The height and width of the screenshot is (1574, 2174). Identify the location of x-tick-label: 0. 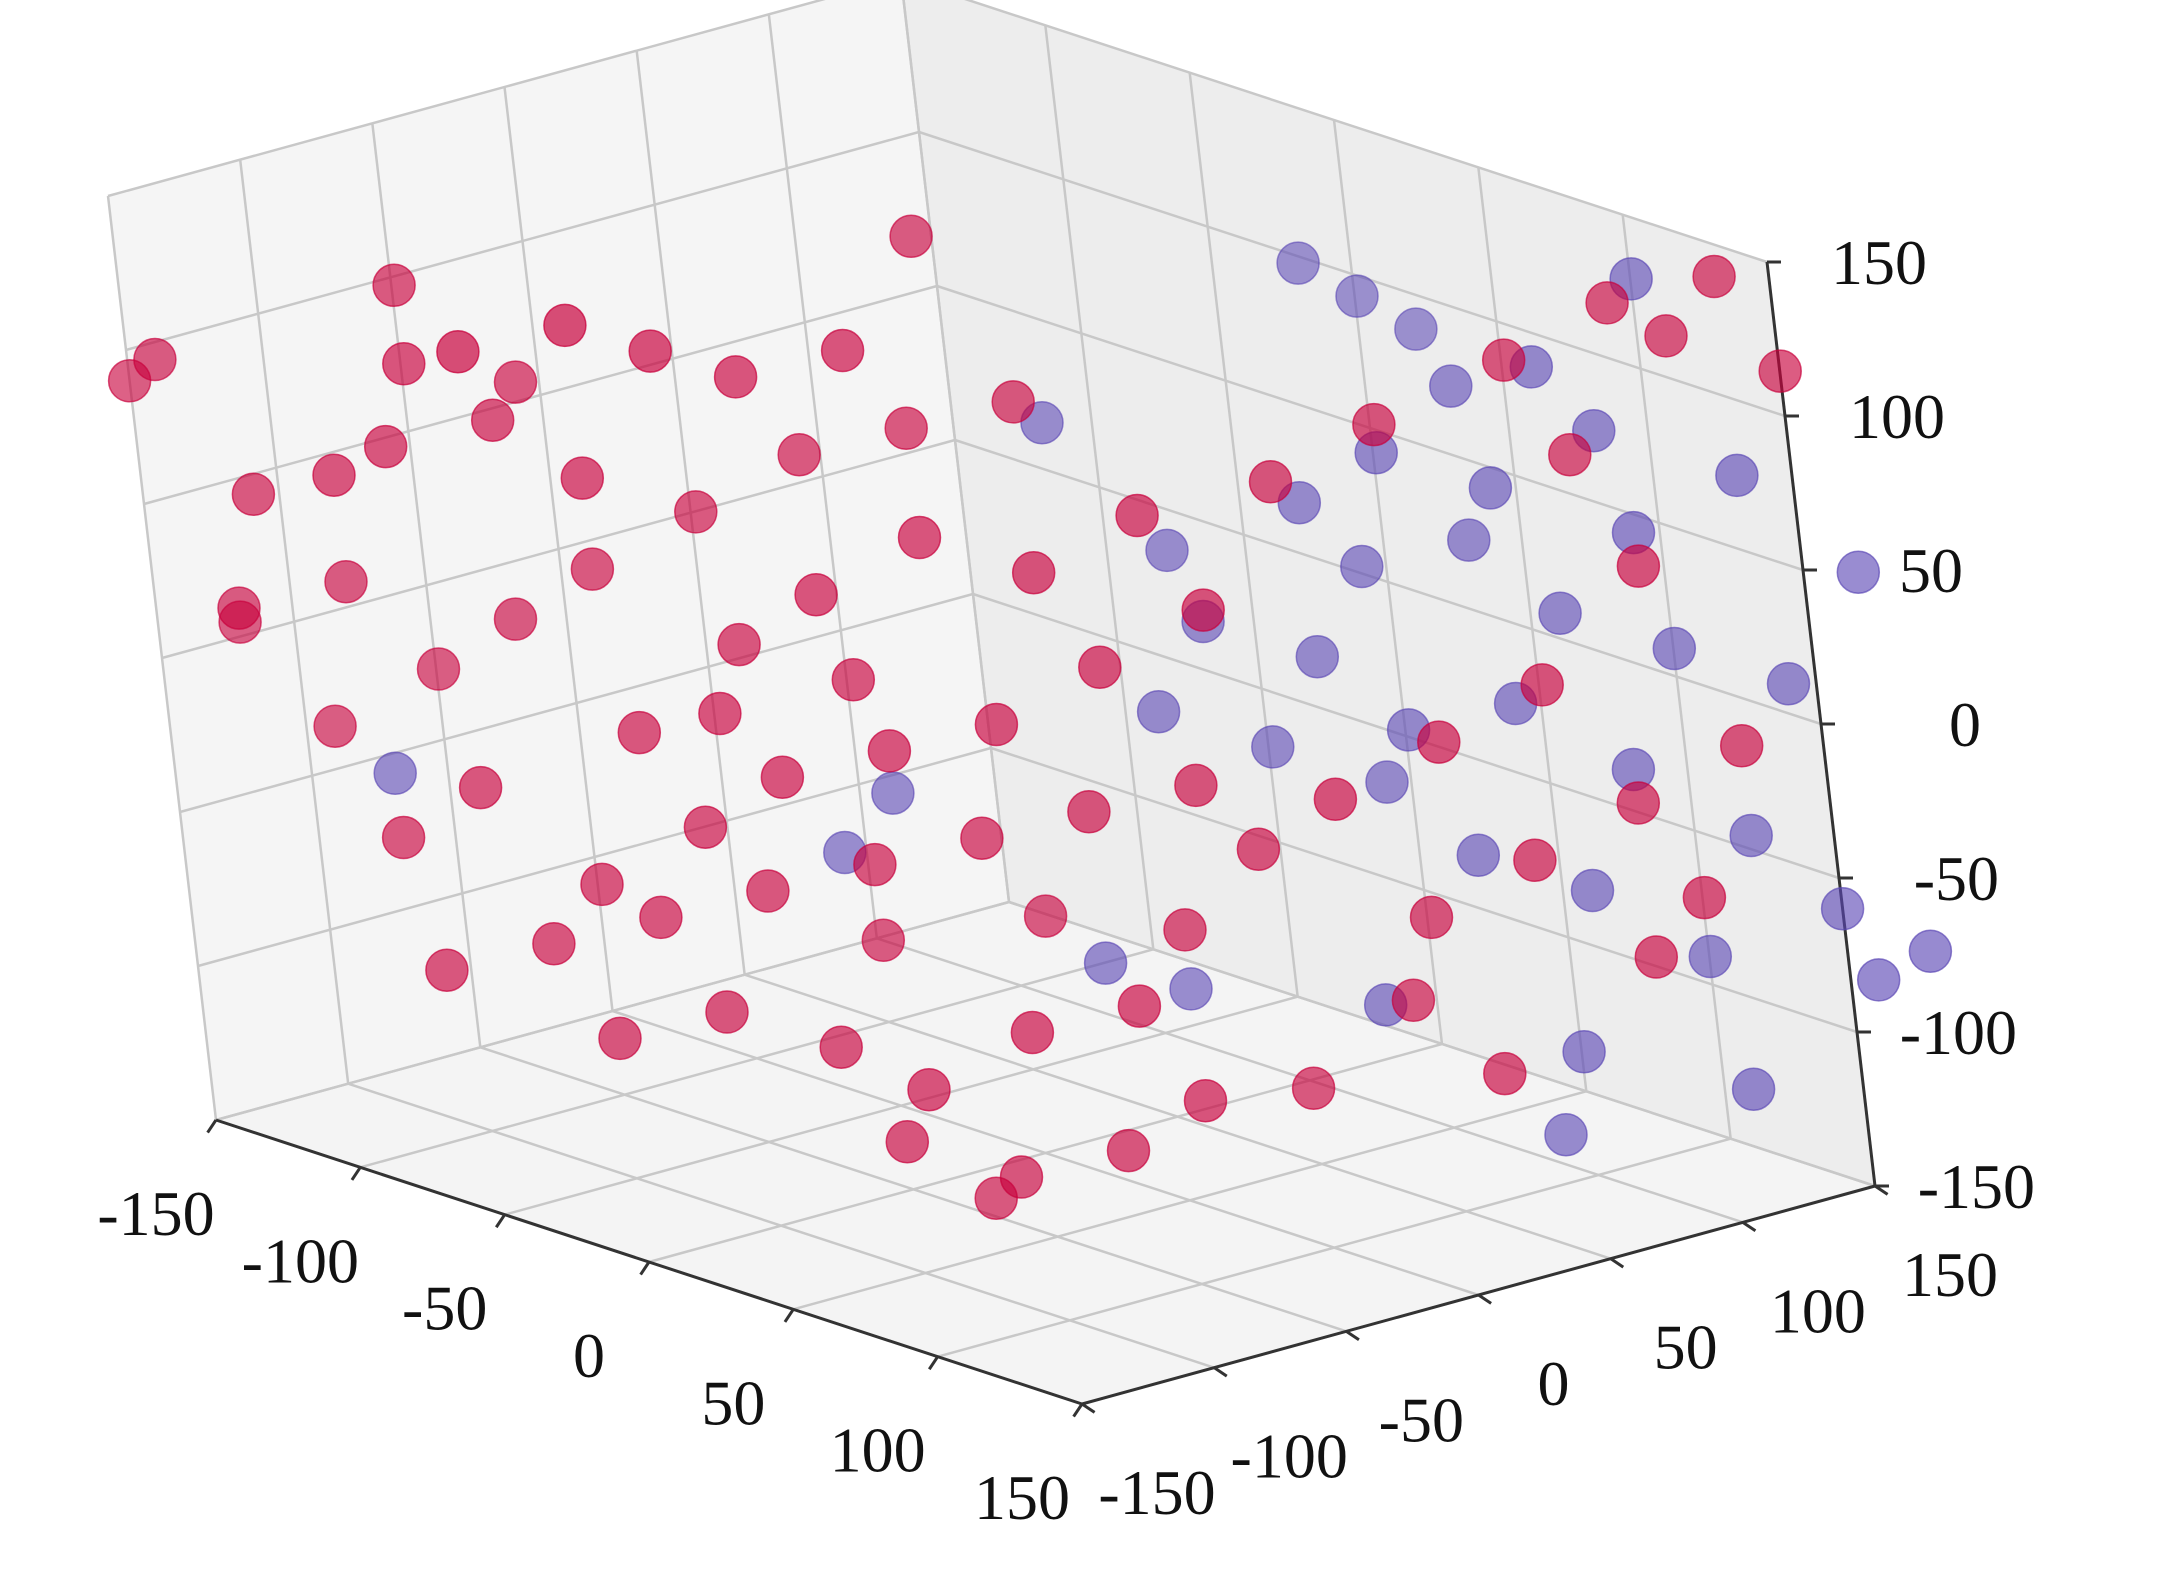
(589, 1355).